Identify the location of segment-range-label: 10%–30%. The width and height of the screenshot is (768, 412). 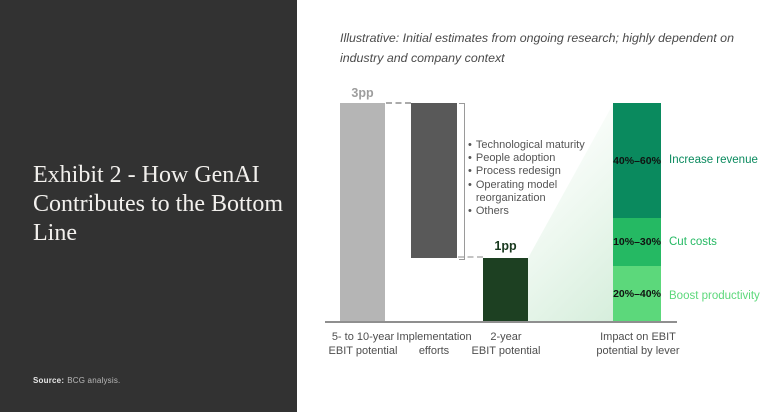
(637, 242).